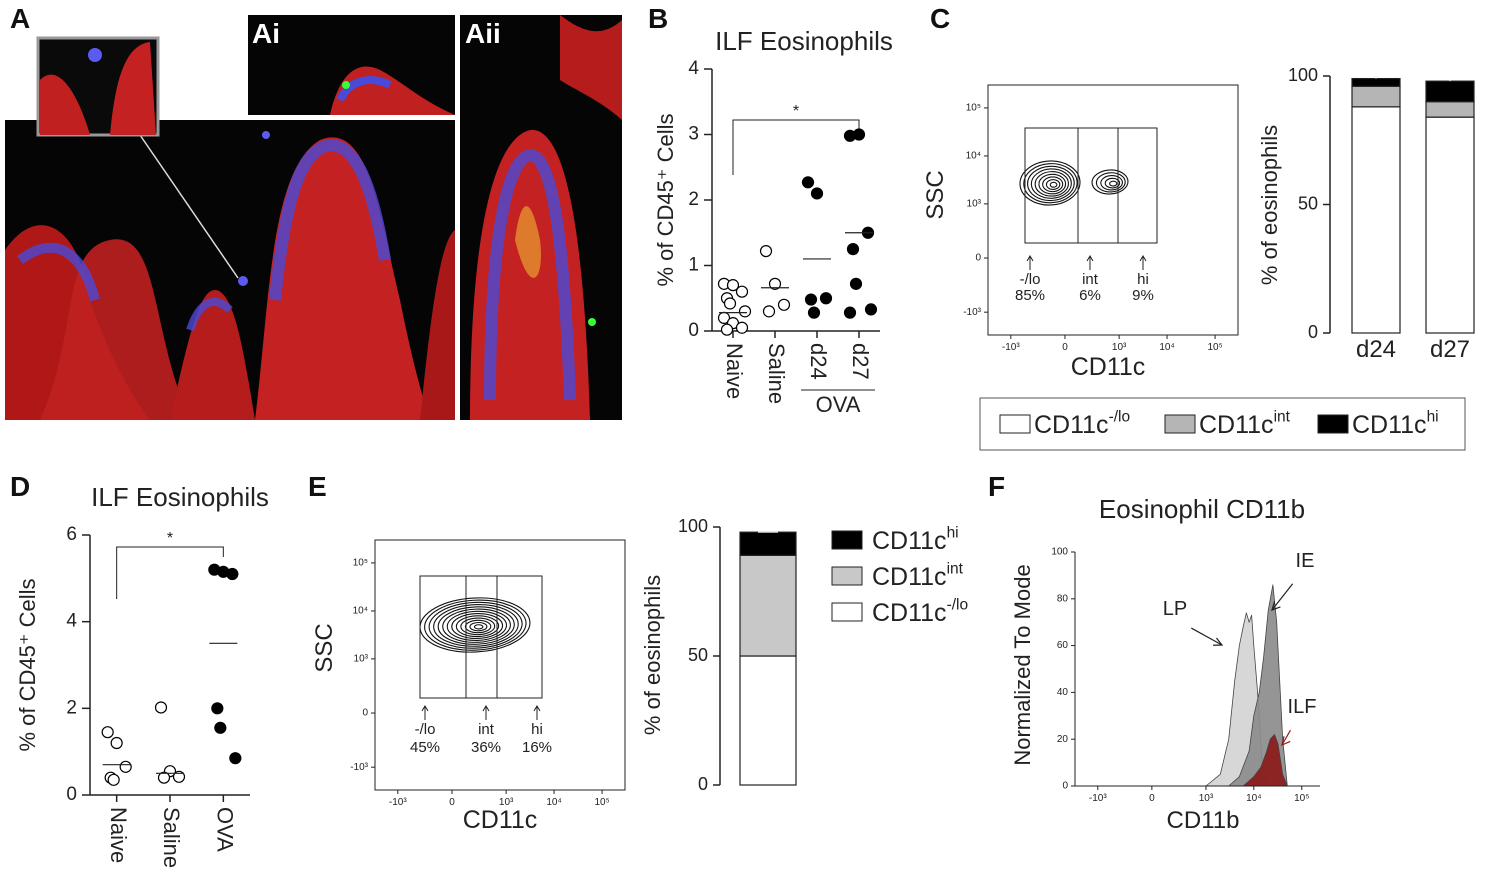  Describe the element at coordinates (1022, 664) in the screenshot. I see `y-axis-label: Normalized To Mode` at that location.